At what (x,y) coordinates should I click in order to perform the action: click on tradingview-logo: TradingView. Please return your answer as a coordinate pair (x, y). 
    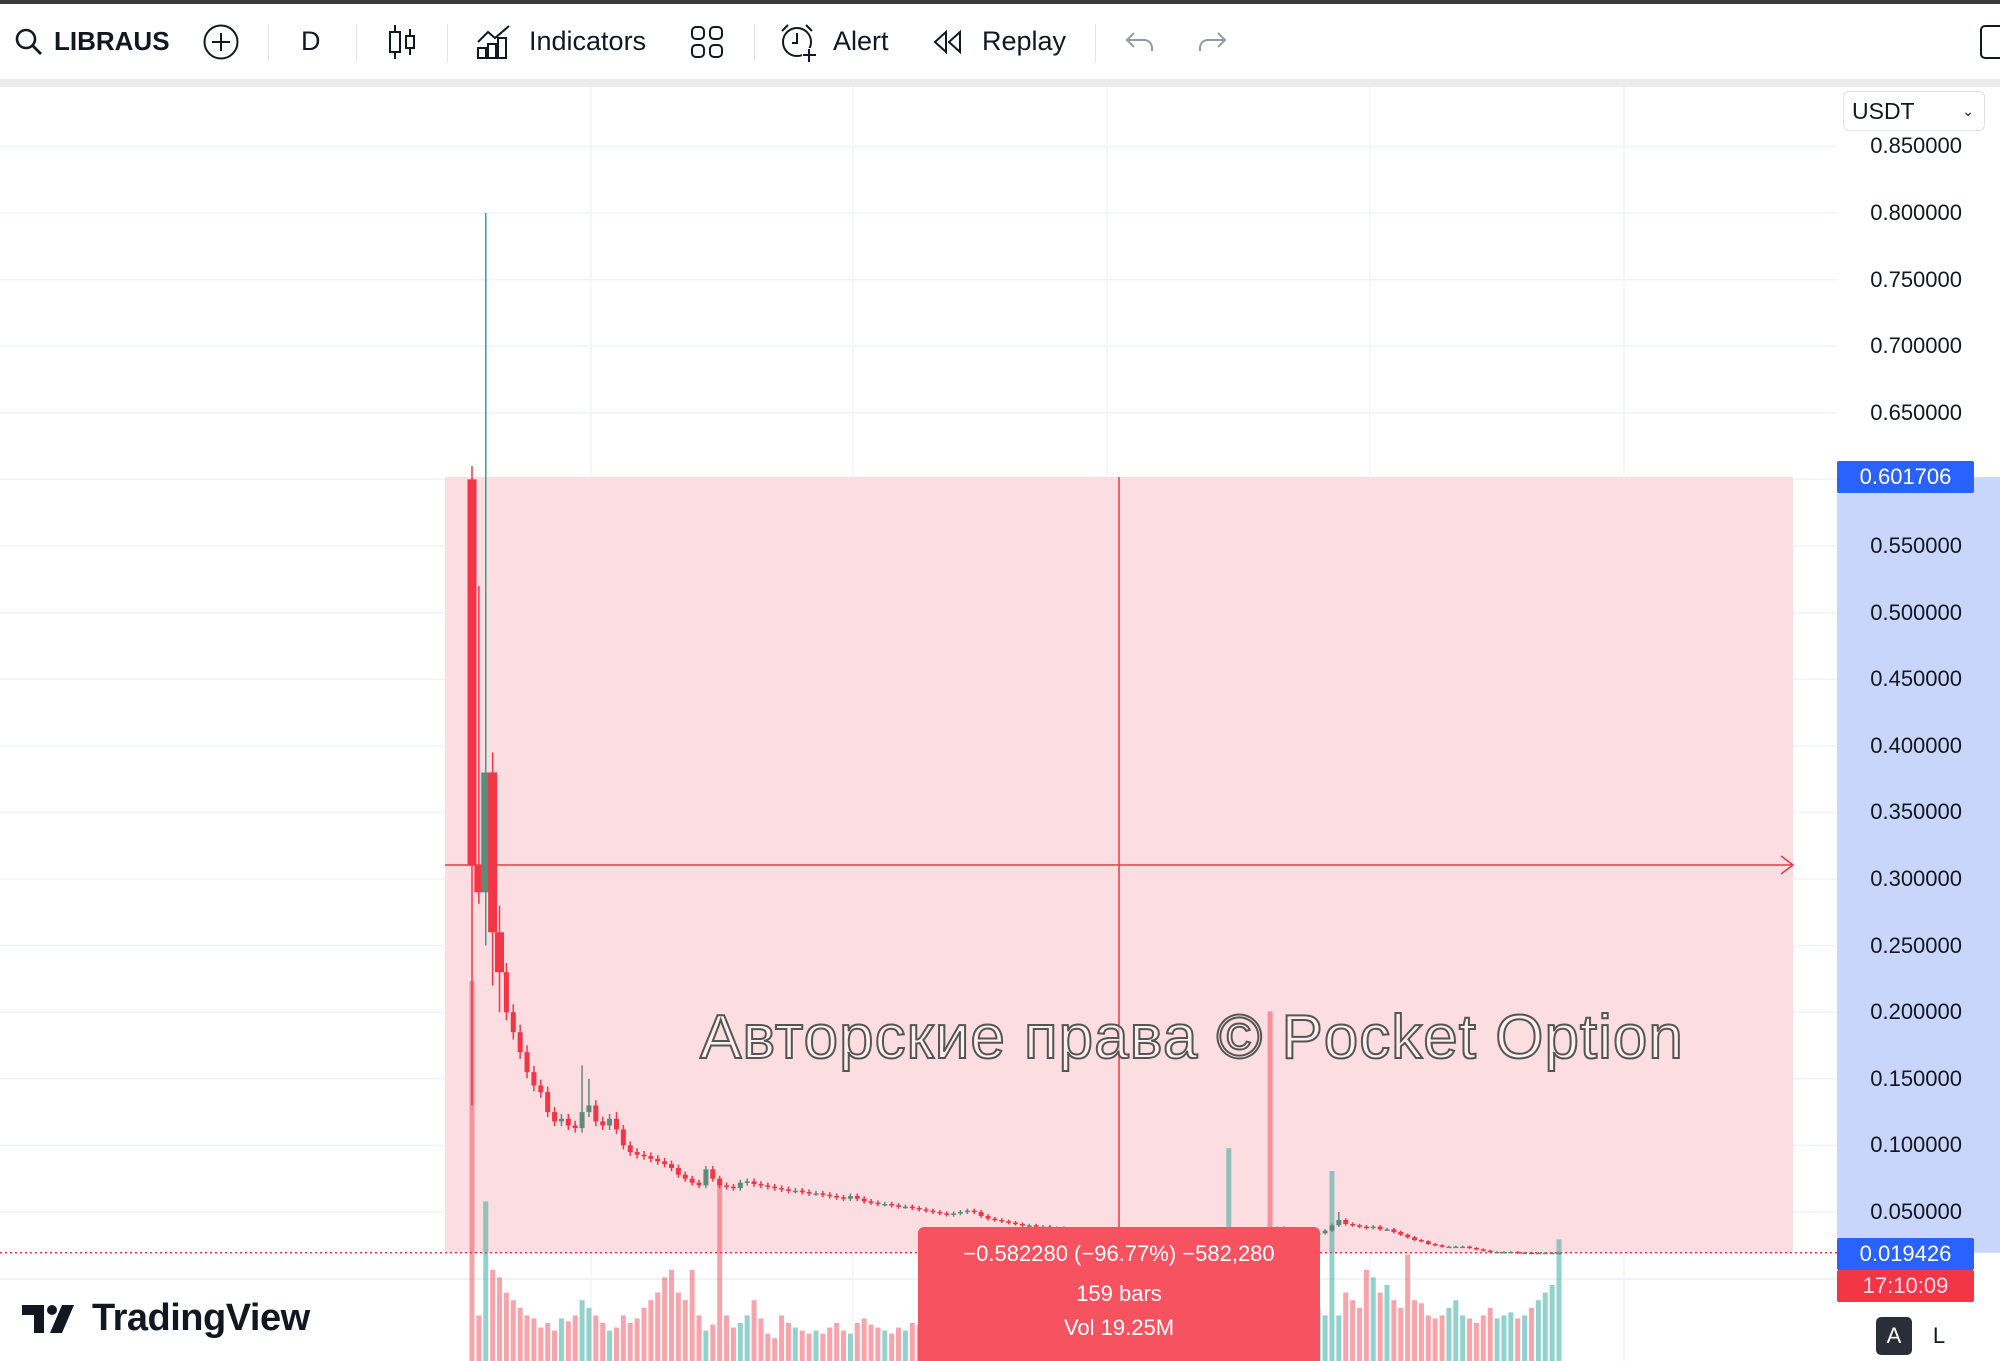
    Looking at the image, I should click on (166, 1318).